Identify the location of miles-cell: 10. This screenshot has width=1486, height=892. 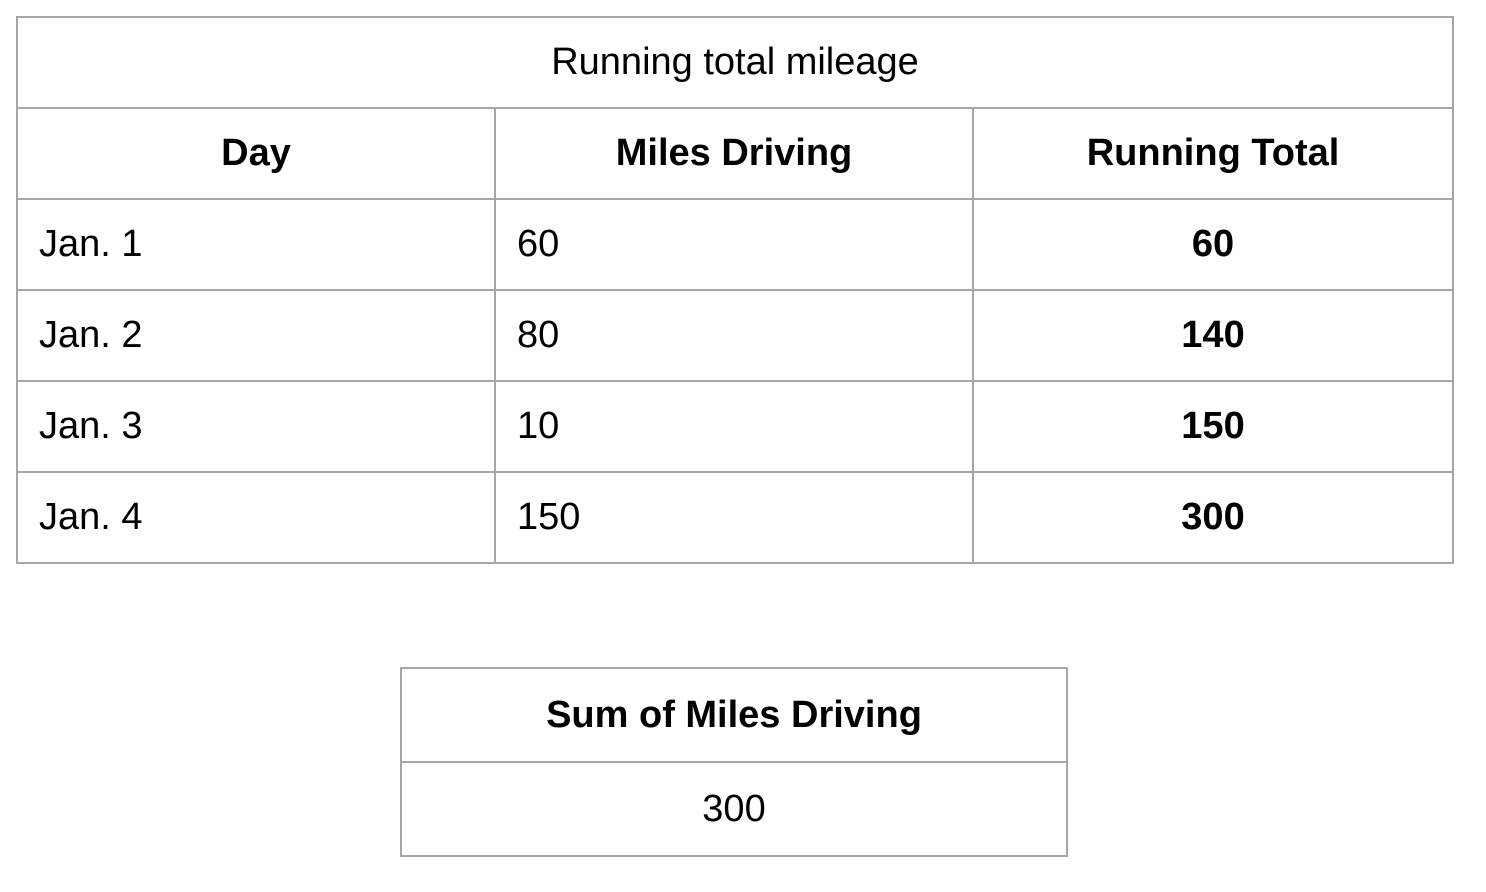
(734, 426).